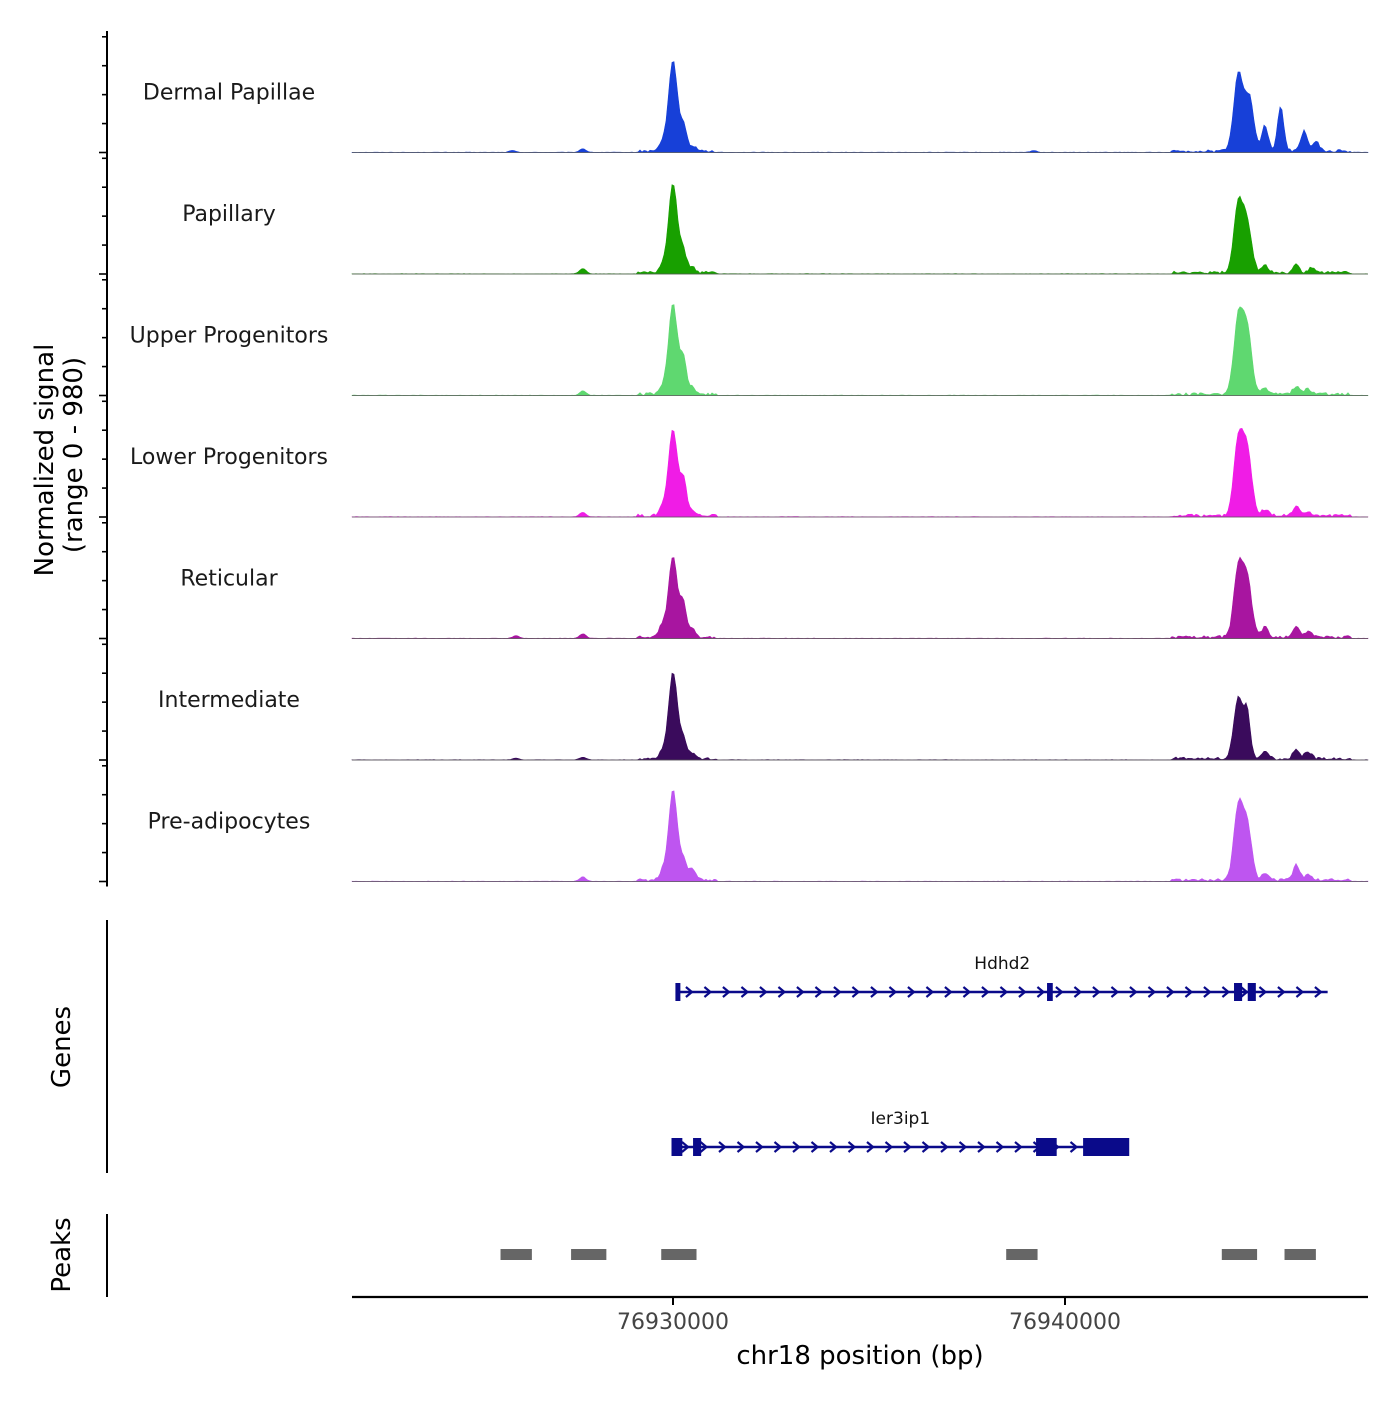  What do you see at coordinates (859, 1356) in the screenshot?
I see `x-axis-title: chr18 position (bp)` at bounding box center [859, 1356].